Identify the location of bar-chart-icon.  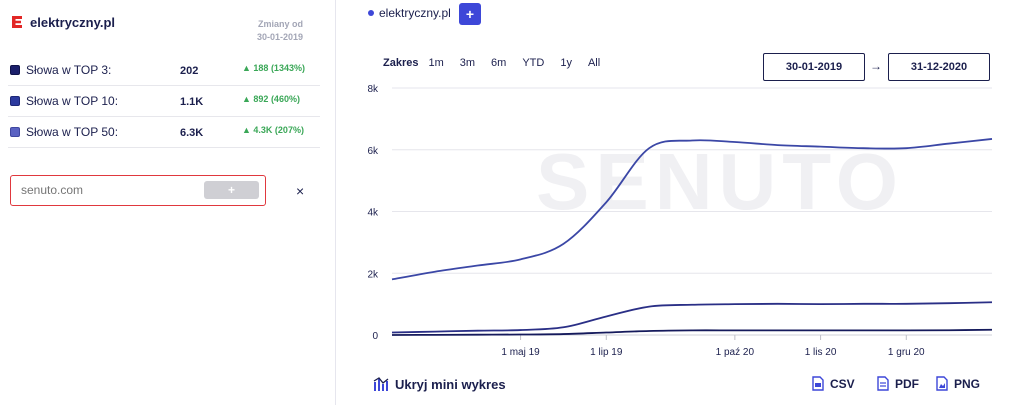
(381, 384).